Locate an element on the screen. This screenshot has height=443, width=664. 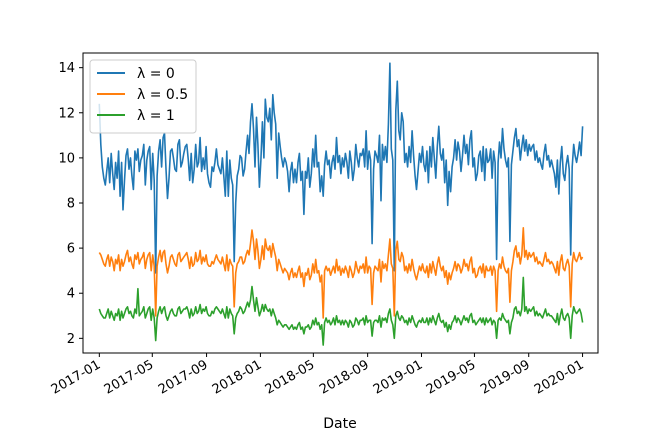
y-tick-label: 12 is located at coordinates (66, 113).